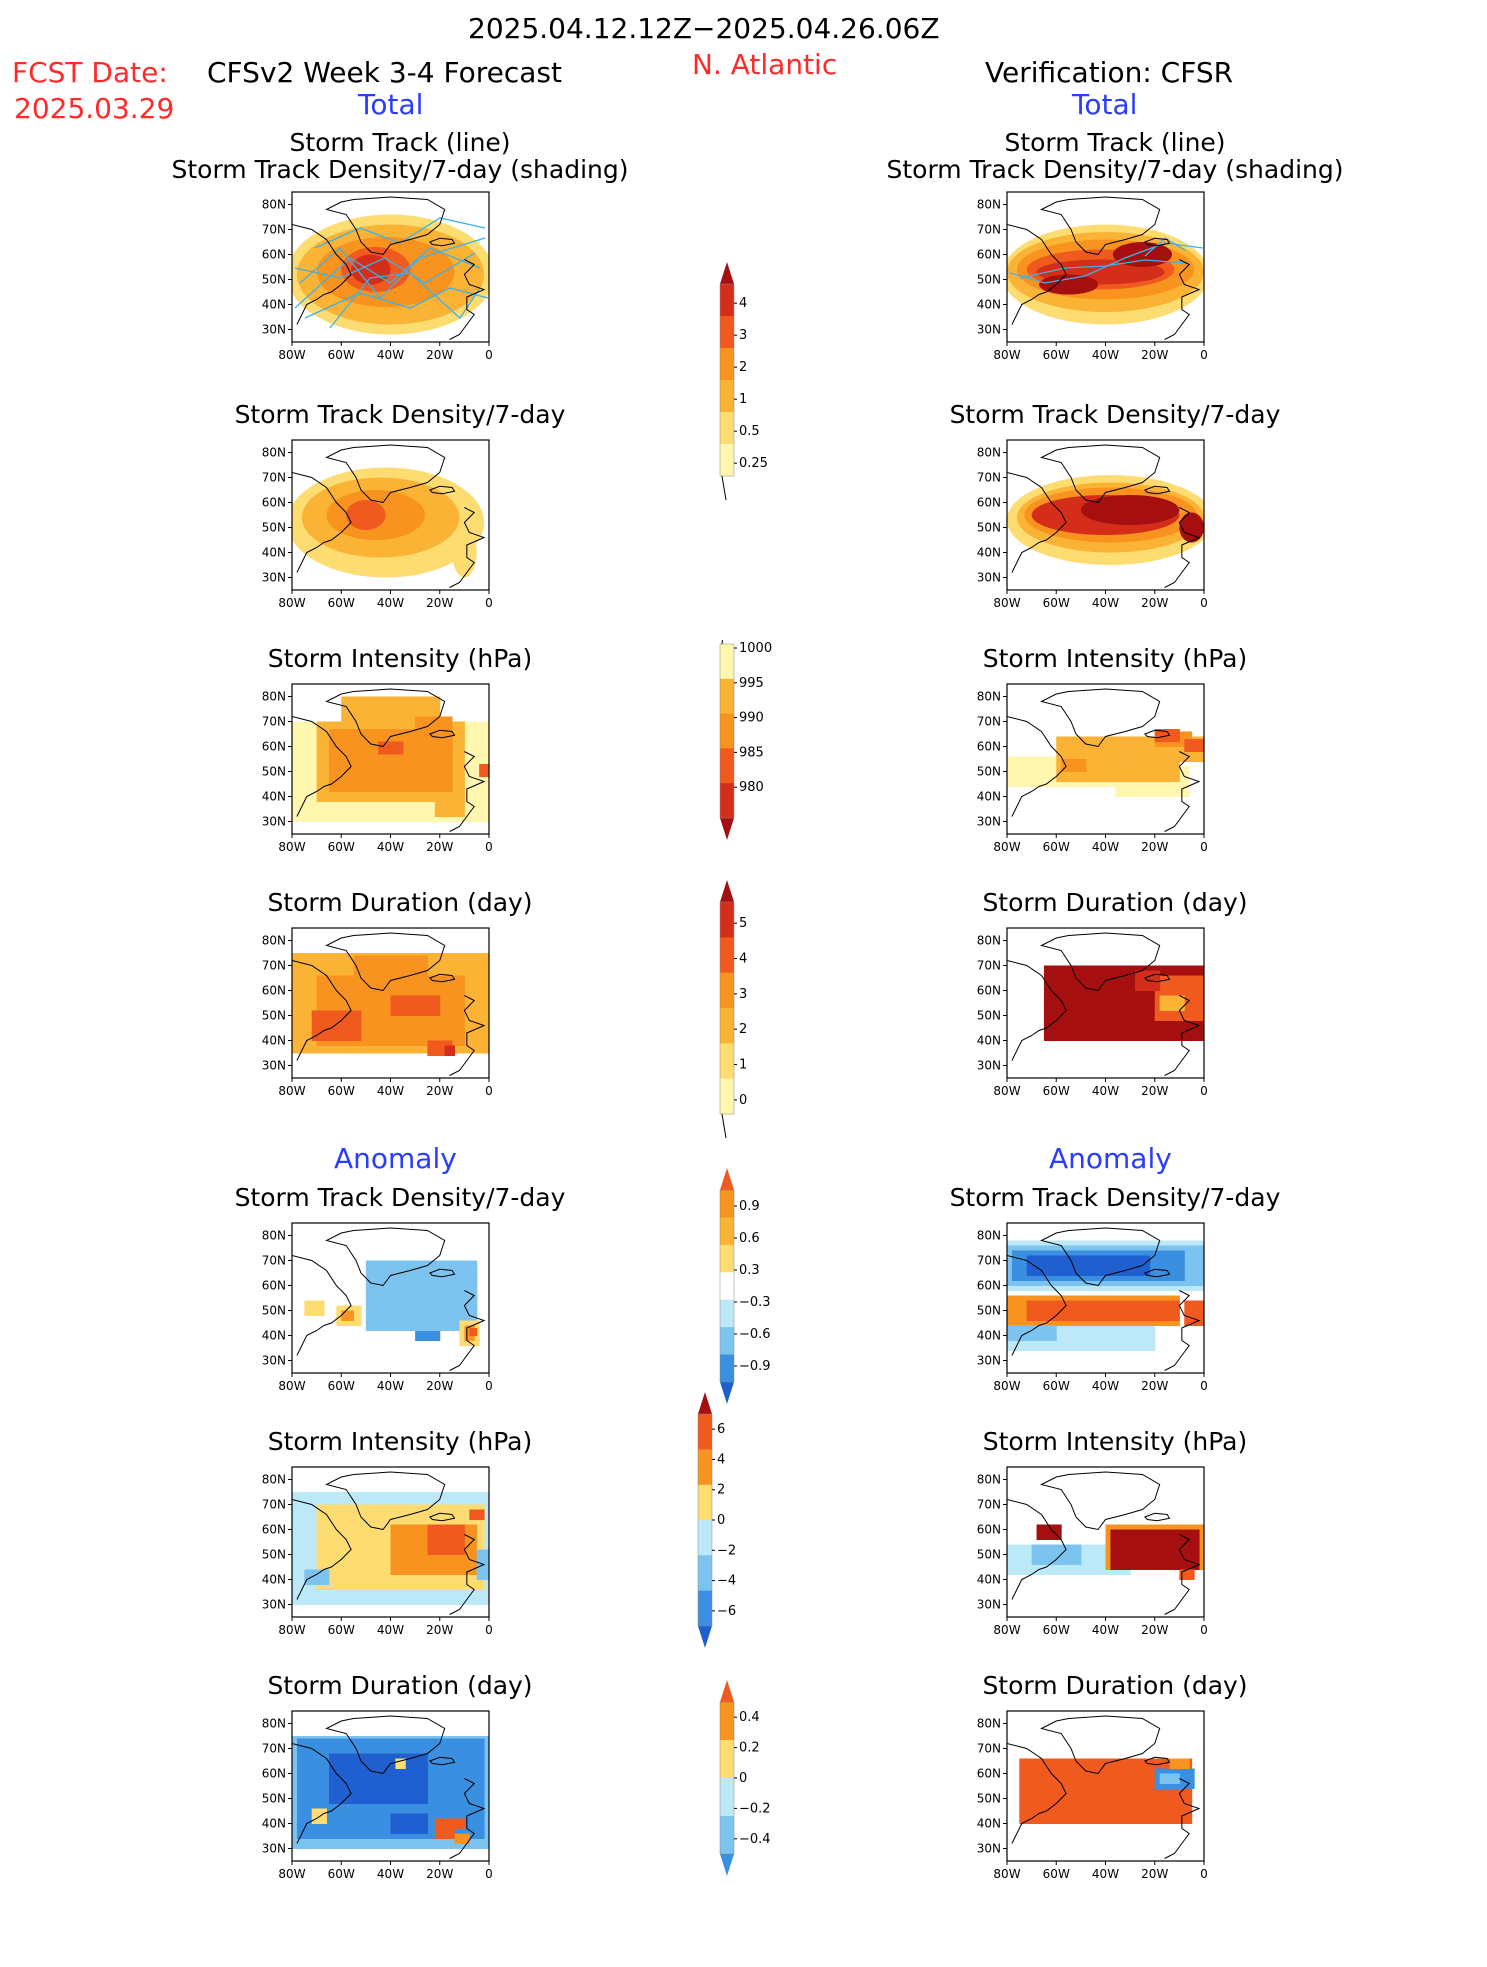 The width and height of the screenshot is (1487, 1967). I want to click on panel-title: Storm Duration (day), so click(400, 902).